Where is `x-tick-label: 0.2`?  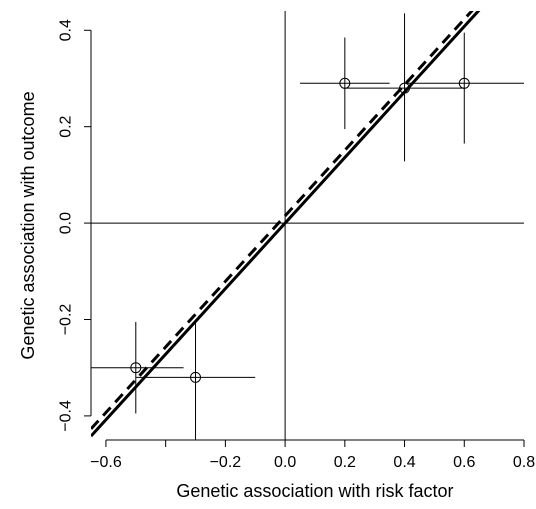 x-tick-label: 0.2 is located at coordinates (345, 462).